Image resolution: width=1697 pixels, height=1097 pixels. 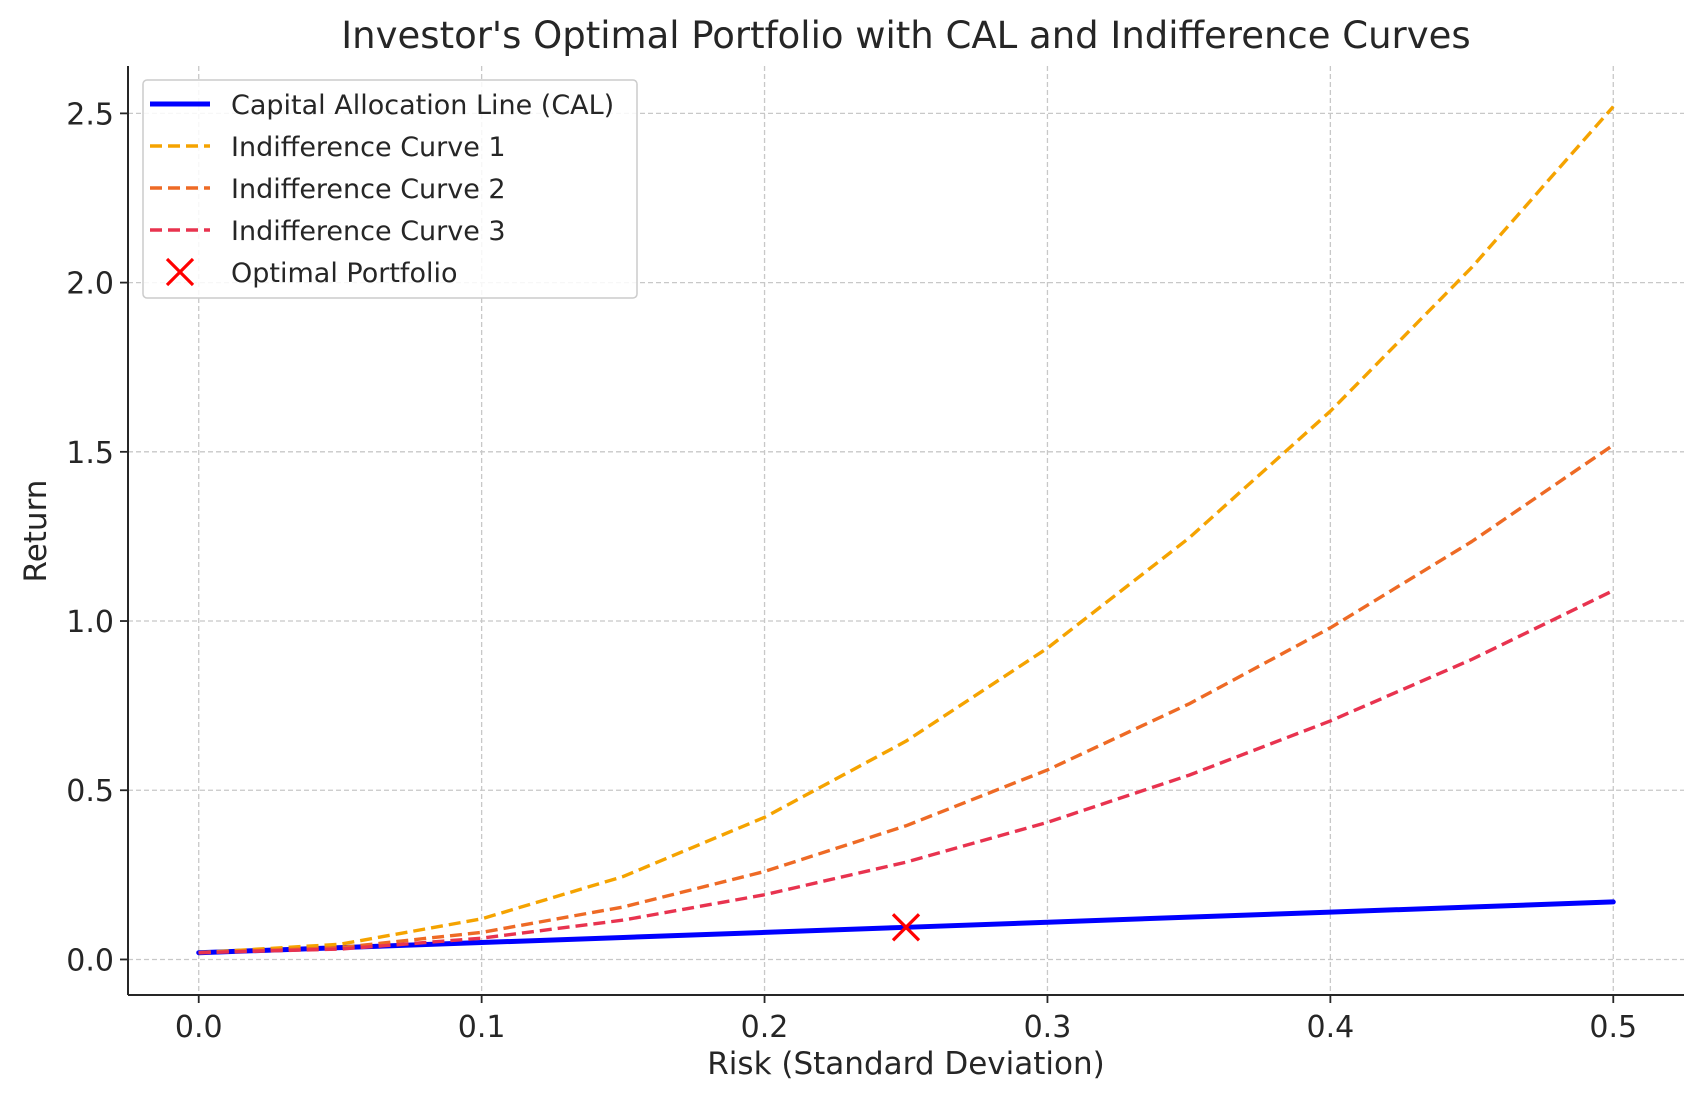 I want to click on legend-item-indifference-curve-2: Indifference Curve 2, so click(x=328, y=189).